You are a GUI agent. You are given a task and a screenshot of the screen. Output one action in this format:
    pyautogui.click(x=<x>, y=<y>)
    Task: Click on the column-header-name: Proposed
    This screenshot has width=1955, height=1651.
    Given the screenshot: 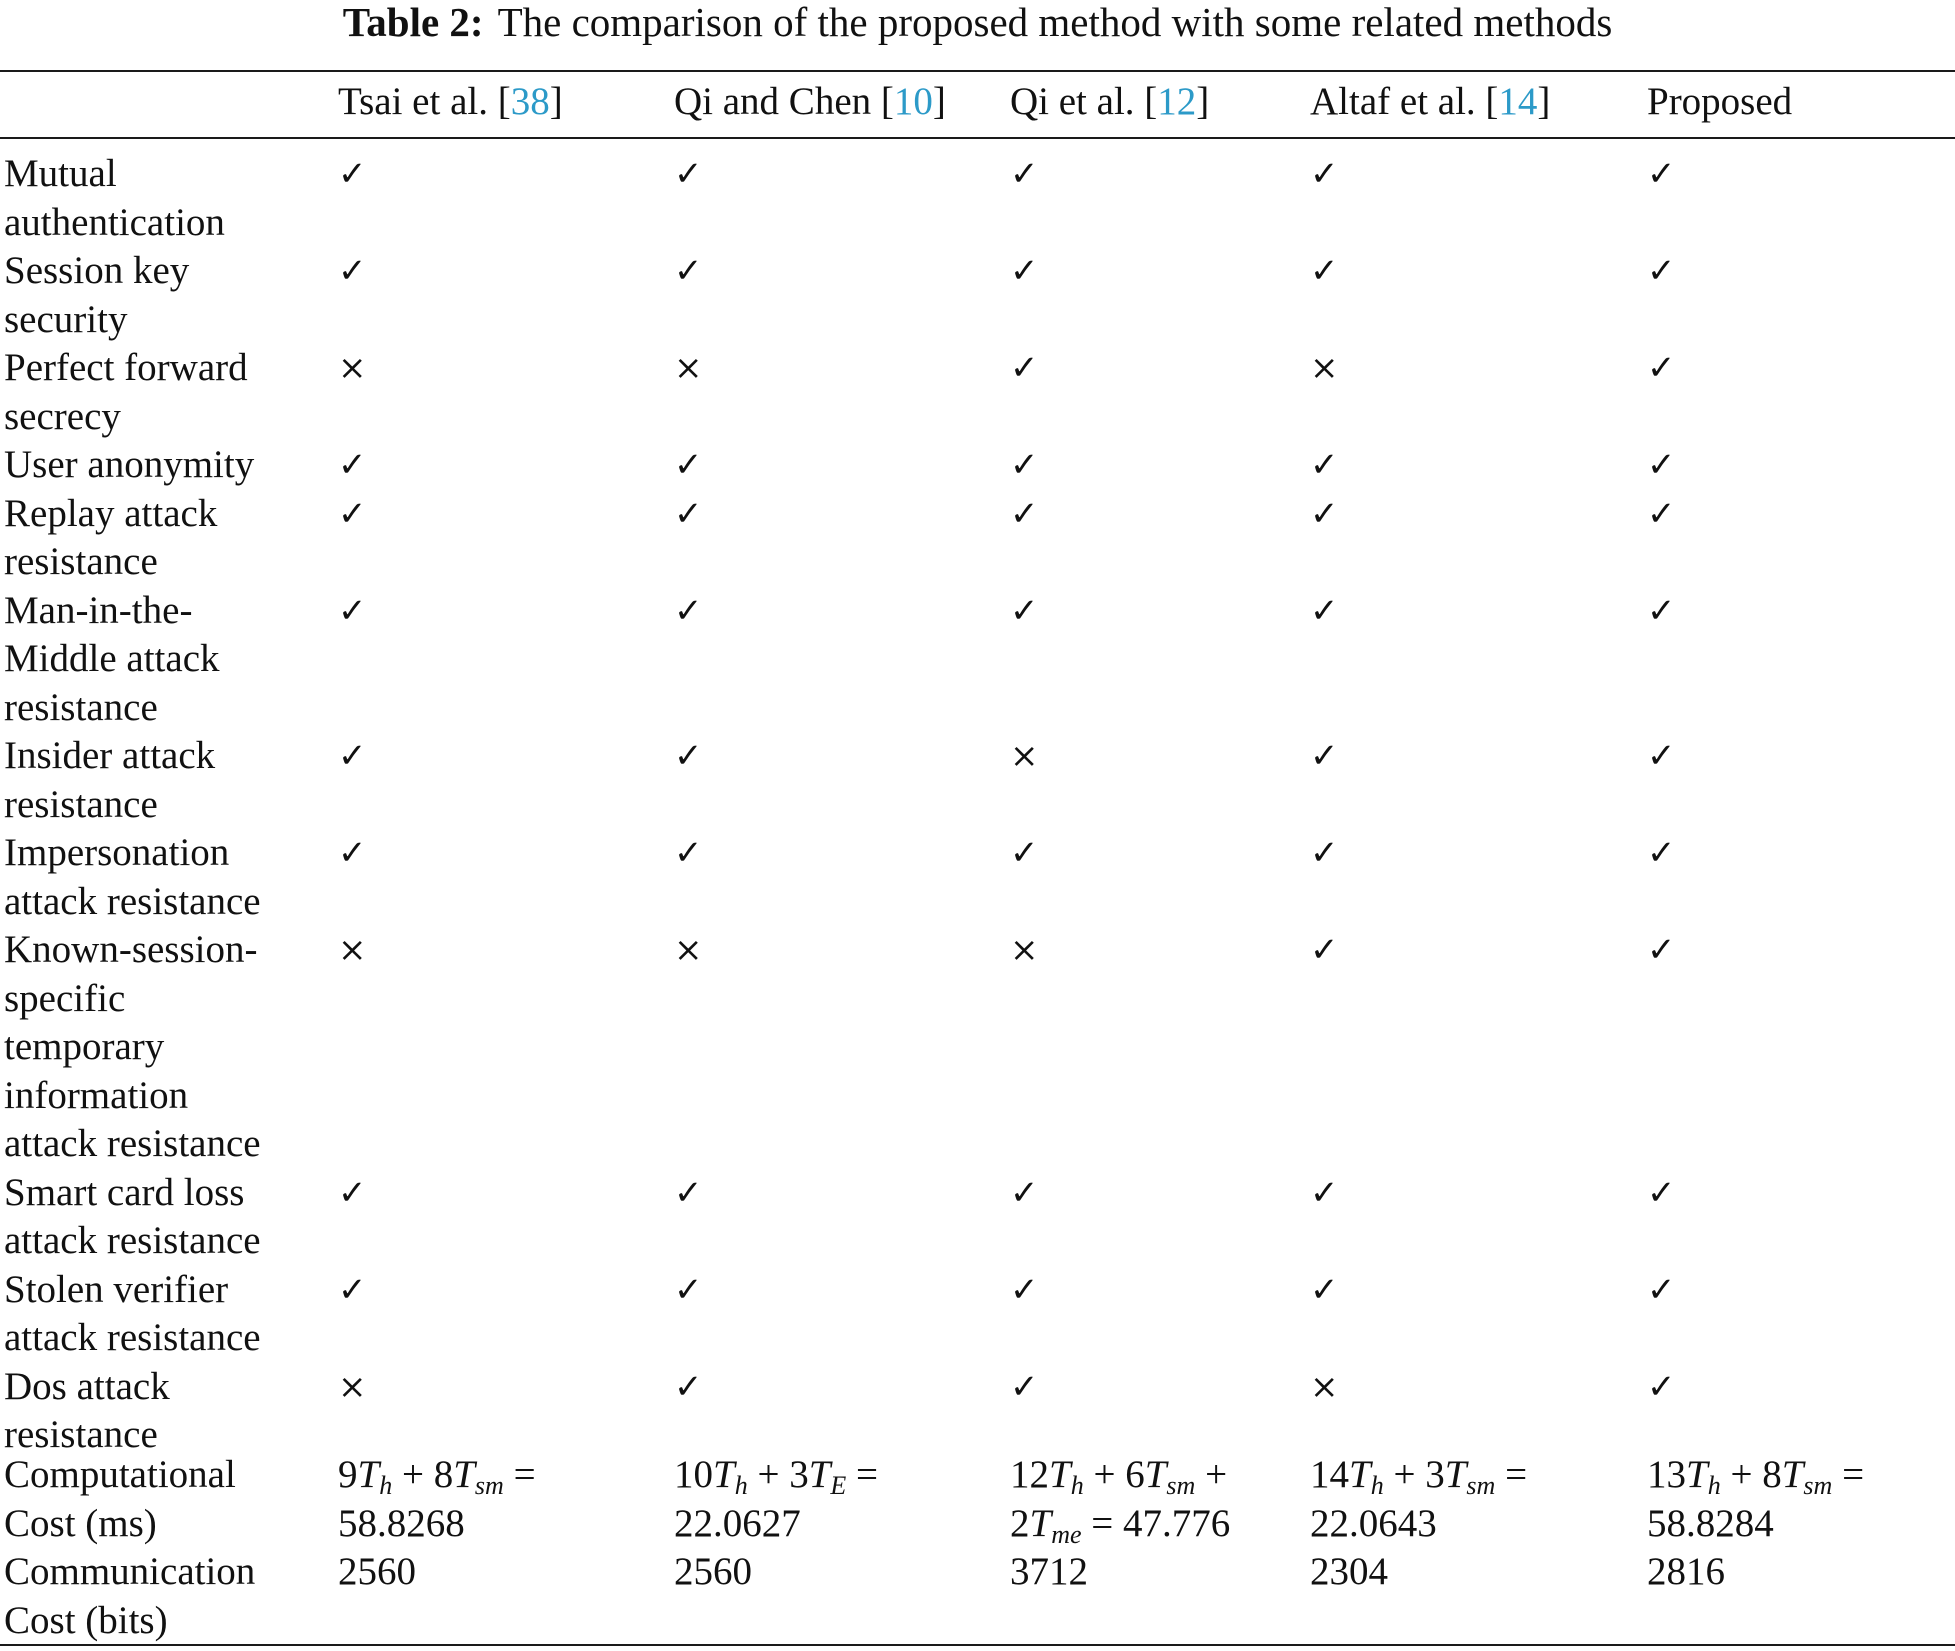 What is the action you would take?
    pyautogui.click(x=1720, y=101)
    